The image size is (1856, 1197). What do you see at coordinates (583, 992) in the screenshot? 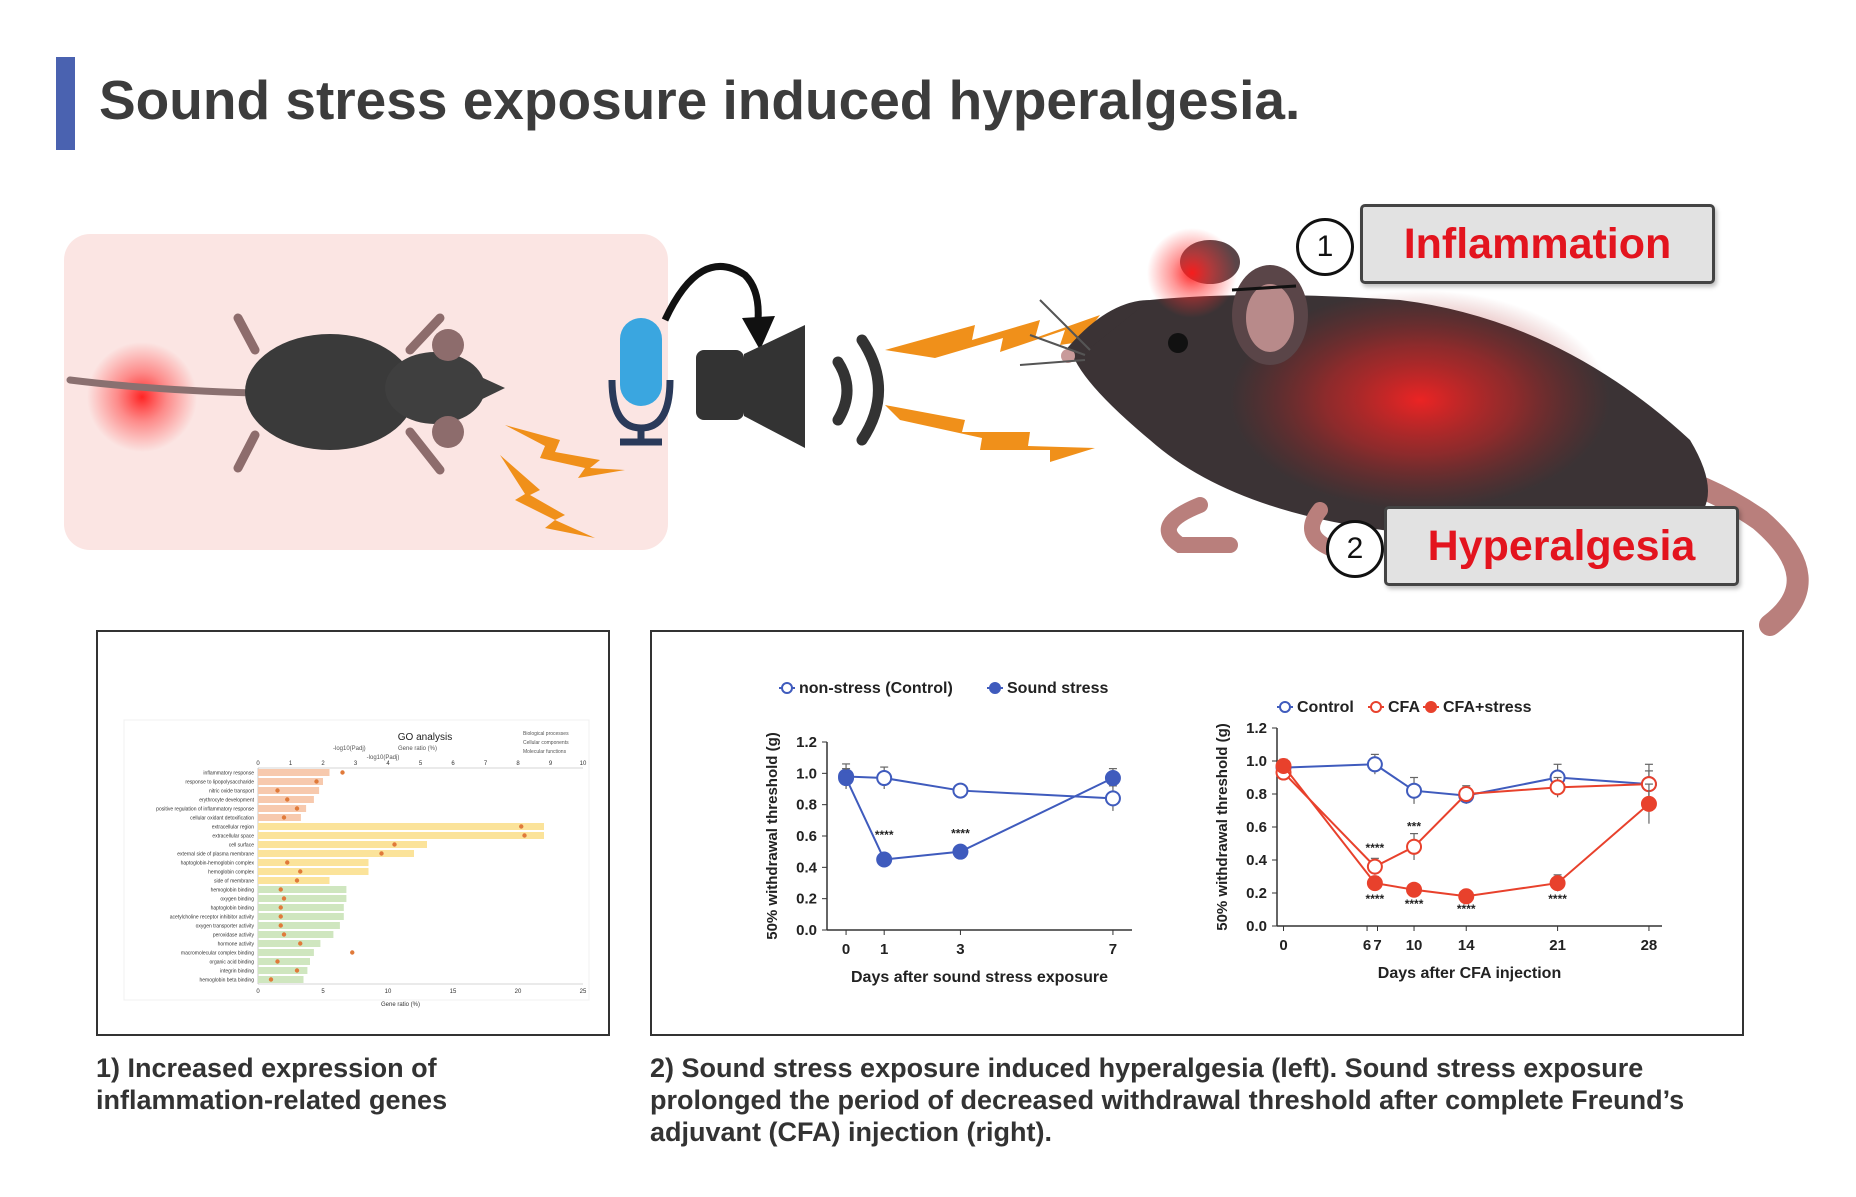
I see `go-bottom-tick-label: 25` at bounding box center [583, 992].